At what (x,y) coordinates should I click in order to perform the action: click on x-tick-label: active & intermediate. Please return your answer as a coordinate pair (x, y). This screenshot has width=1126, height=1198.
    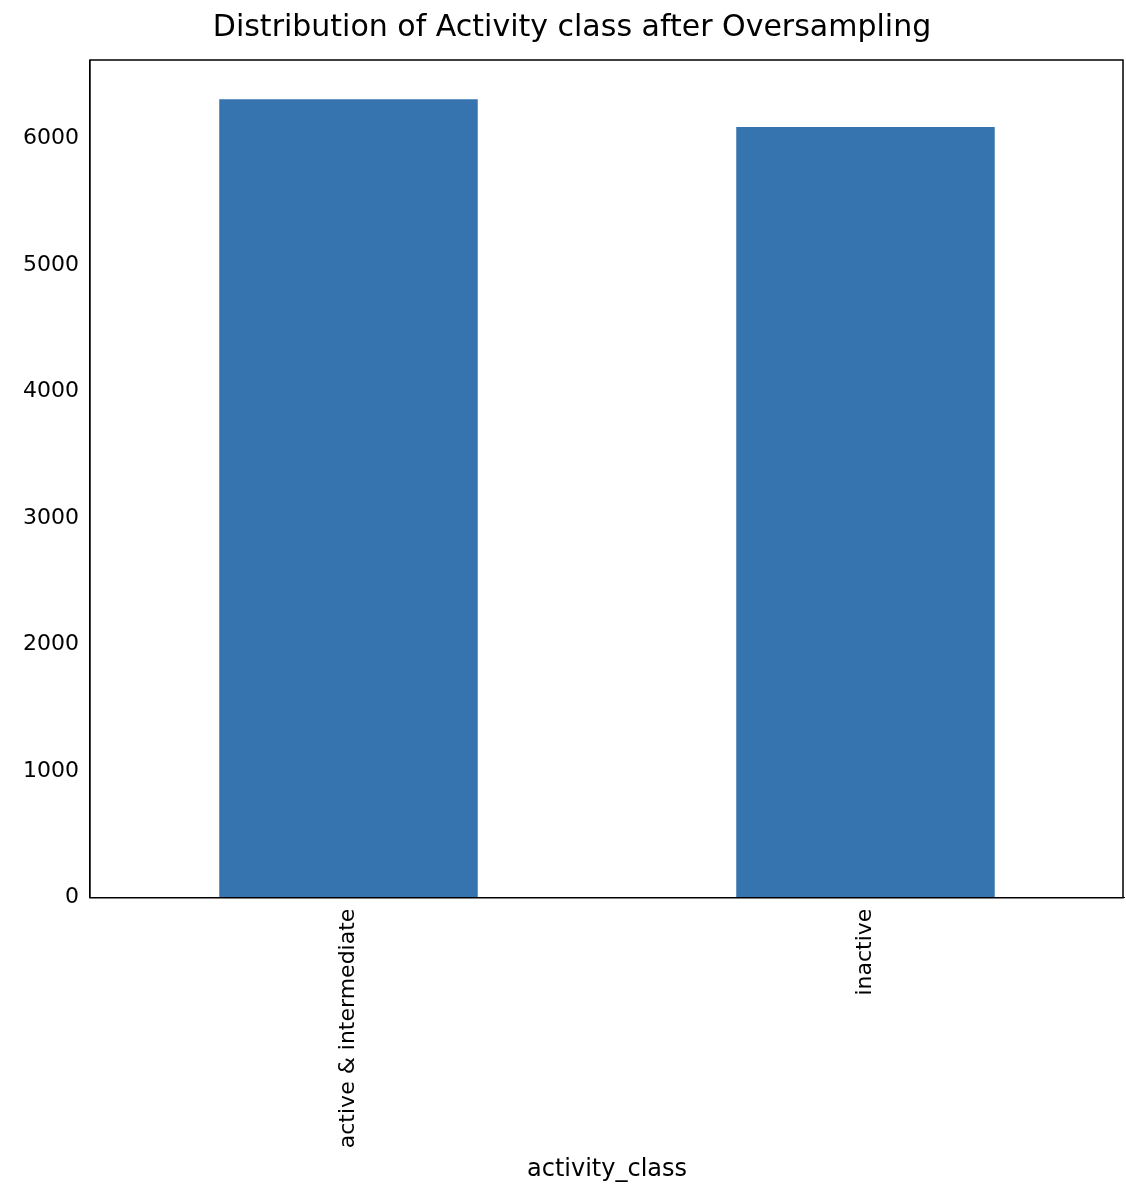
    Looking at the image, I should click on (347, 1028).